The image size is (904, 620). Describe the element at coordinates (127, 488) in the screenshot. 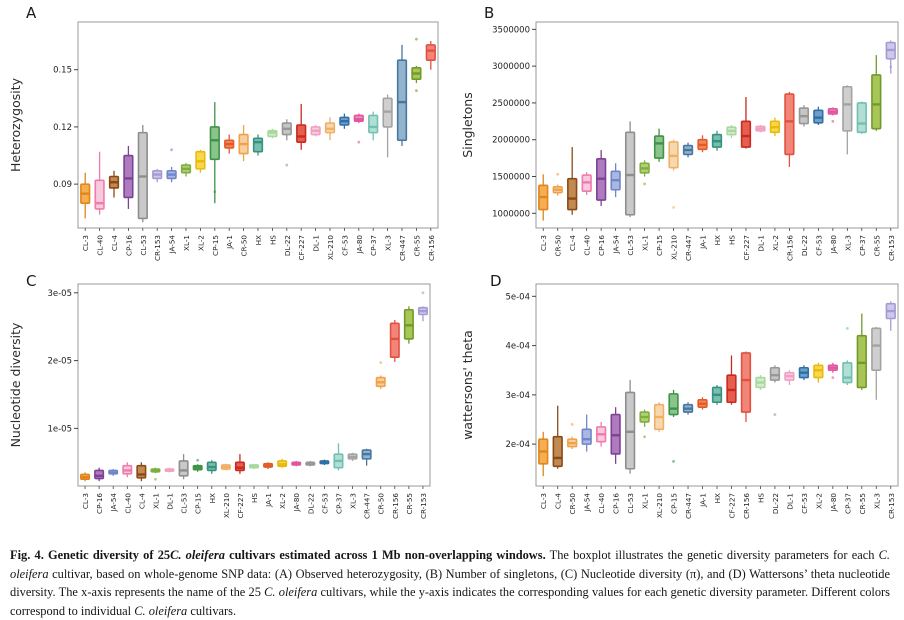

I see `boxplot-box-CL-40: CL-40` at that location.